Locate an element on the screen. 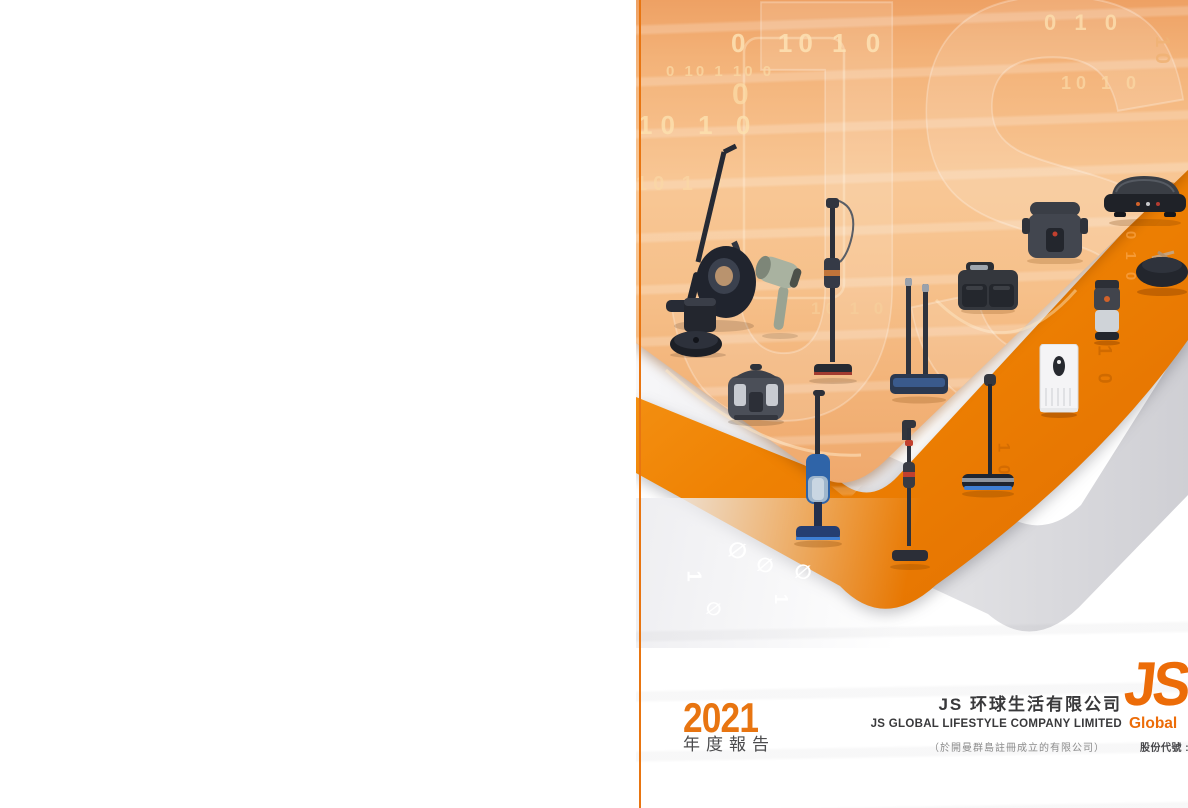 The image size is (1188, 808). hair-dryer-image is located at coordinates (780, 298).